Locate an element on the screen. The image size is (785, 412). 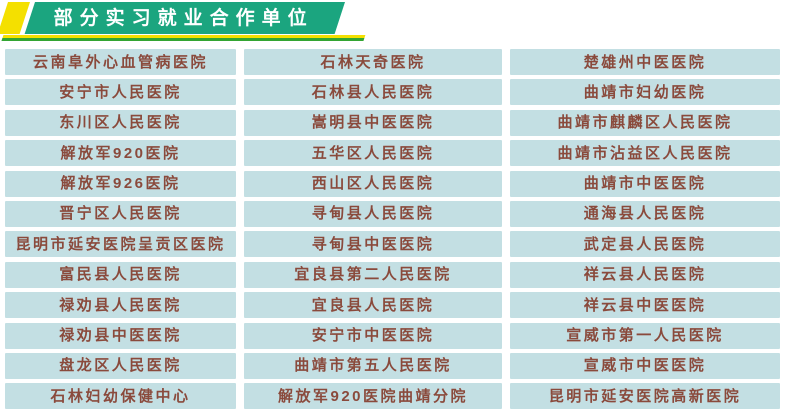
table-cell: 云南阜外心血管病医院 is located at coordinates (120, 62).